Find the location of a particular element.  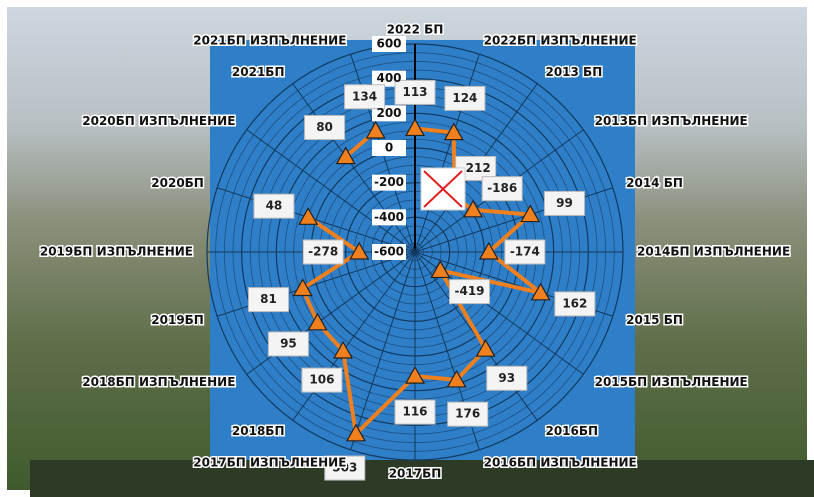

category-label: 2017БП ИЗПЪЛНЕНИЕ is located at coordinates (269, 463).